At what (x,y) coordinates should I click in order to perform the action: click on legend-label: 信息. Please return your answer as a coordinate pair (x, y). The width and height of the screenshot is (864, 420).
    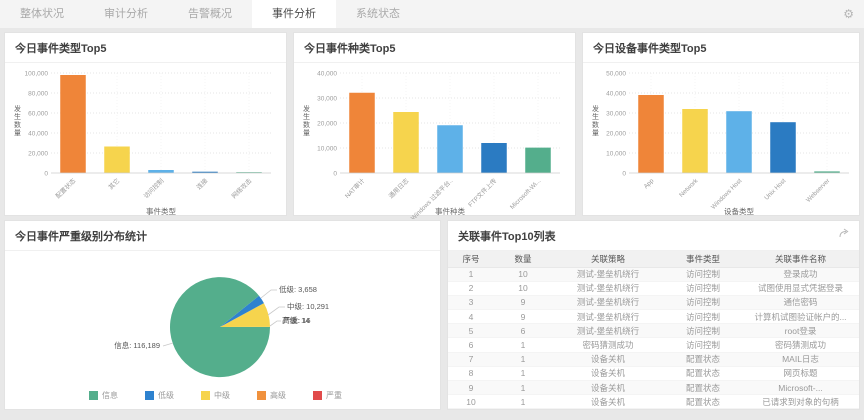
    Looking at the image, I should click on (110, 395).